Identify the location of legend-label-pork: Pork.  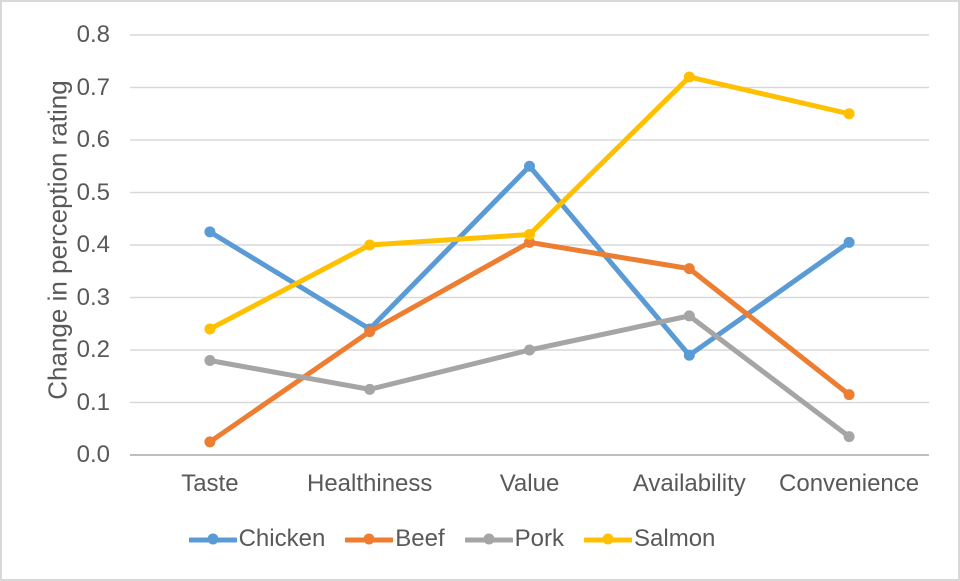
(539, 538).